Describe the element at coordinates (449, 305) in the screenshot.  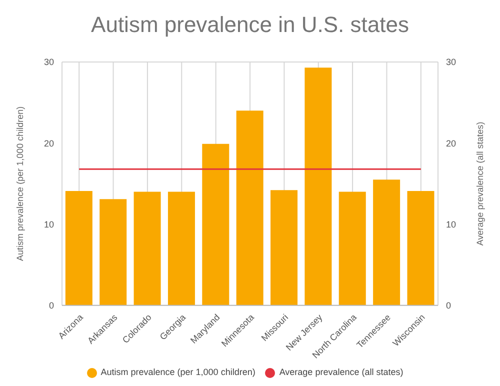
I see `y2-tick-label: 0` at that location.